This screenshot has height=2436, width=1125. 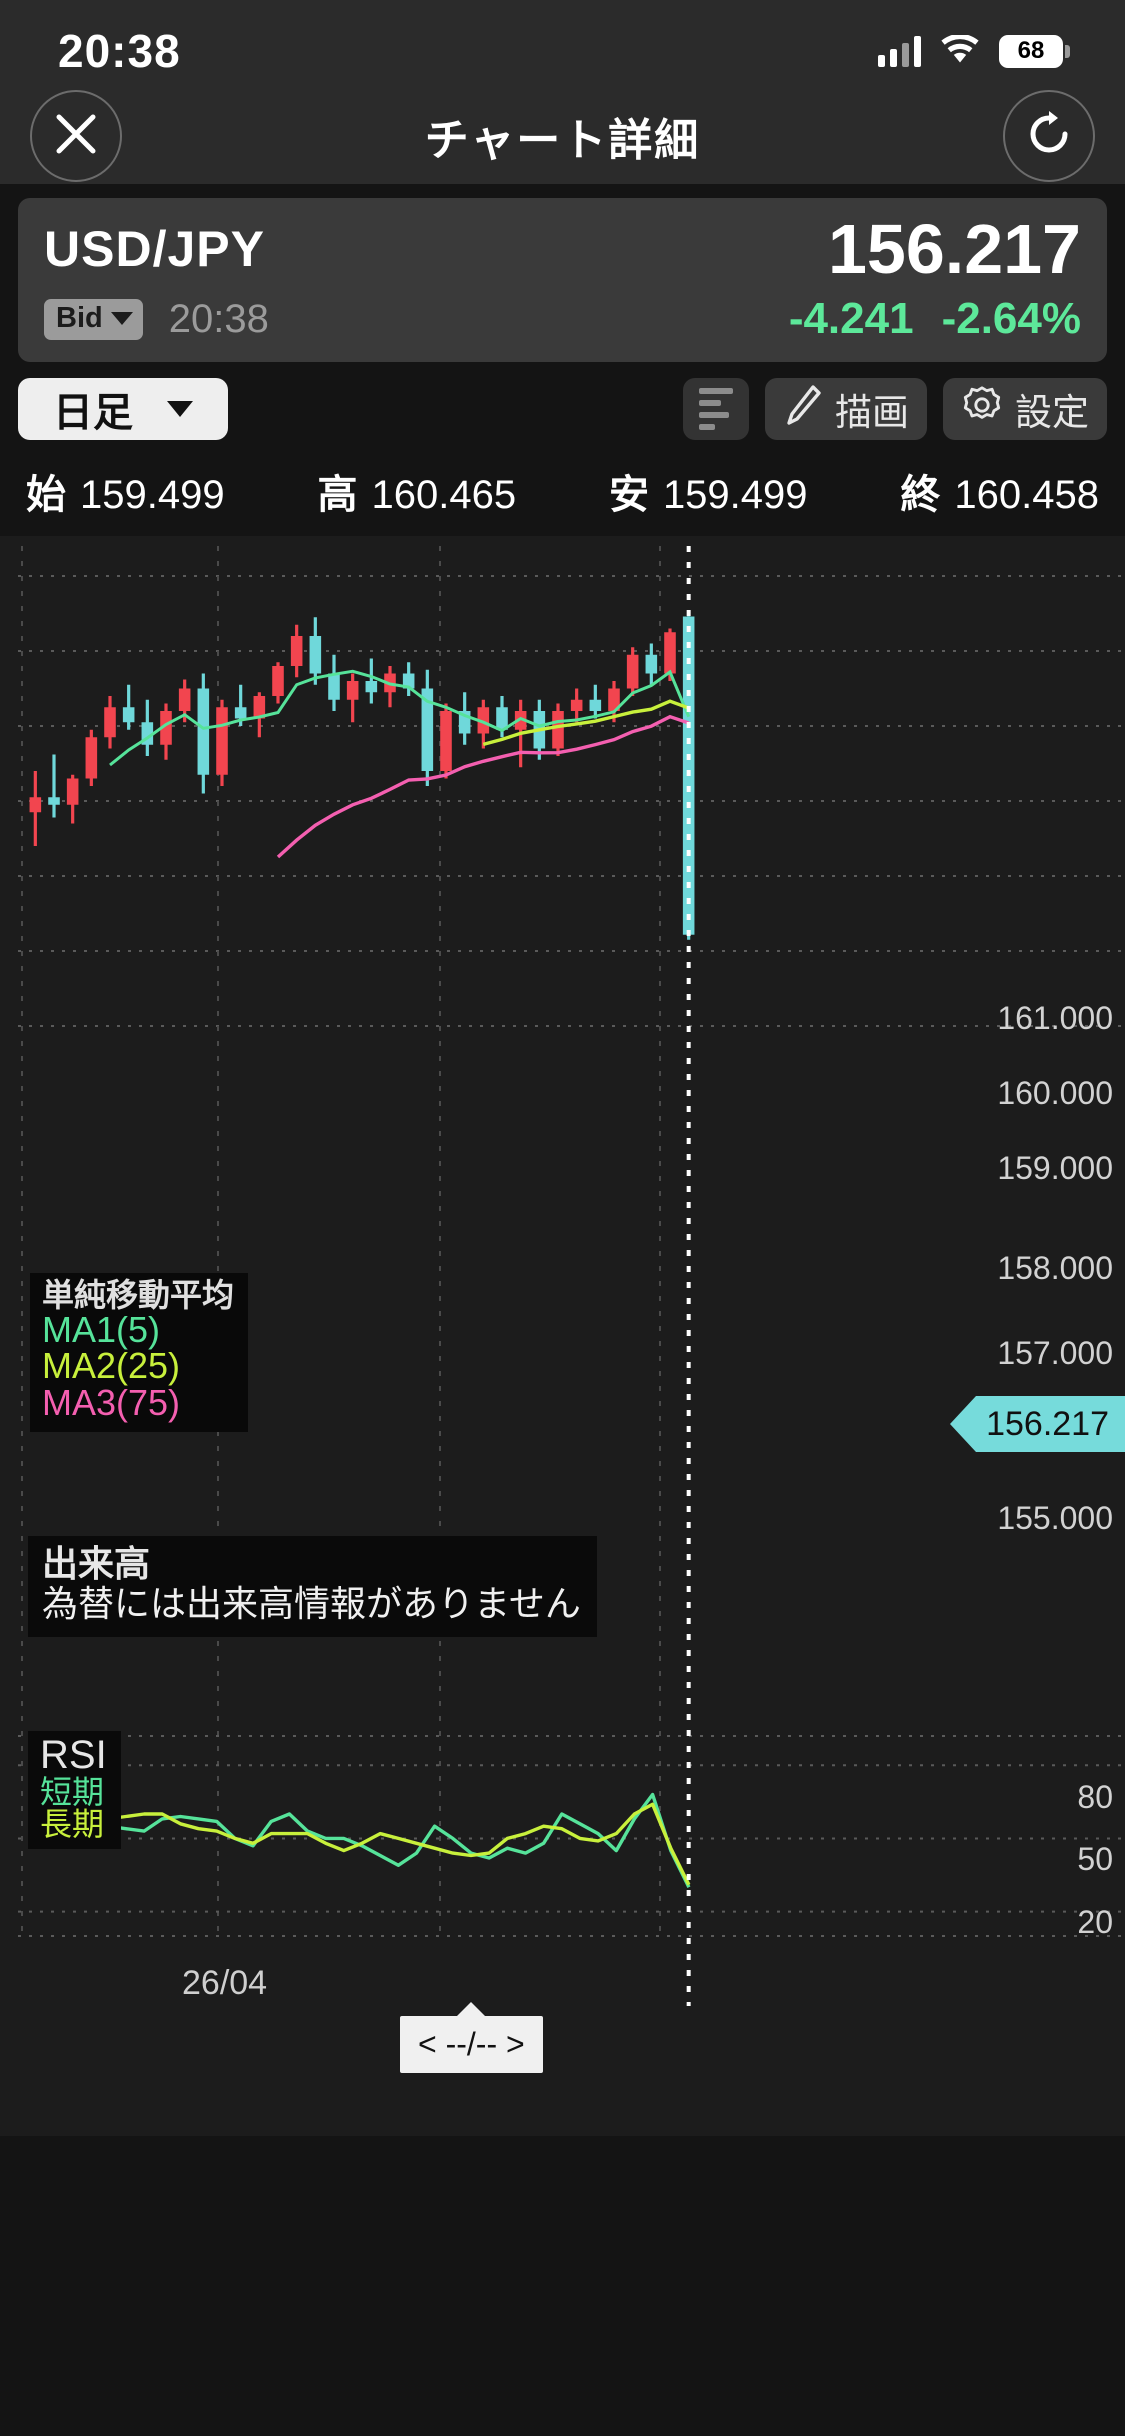 What do you see at coordinates (562, 488) in the screenshot?
I see `ohlc-row: 始 159.499 高 160.465 安 159.499 終 160.458` at bounding box center [562, 488].